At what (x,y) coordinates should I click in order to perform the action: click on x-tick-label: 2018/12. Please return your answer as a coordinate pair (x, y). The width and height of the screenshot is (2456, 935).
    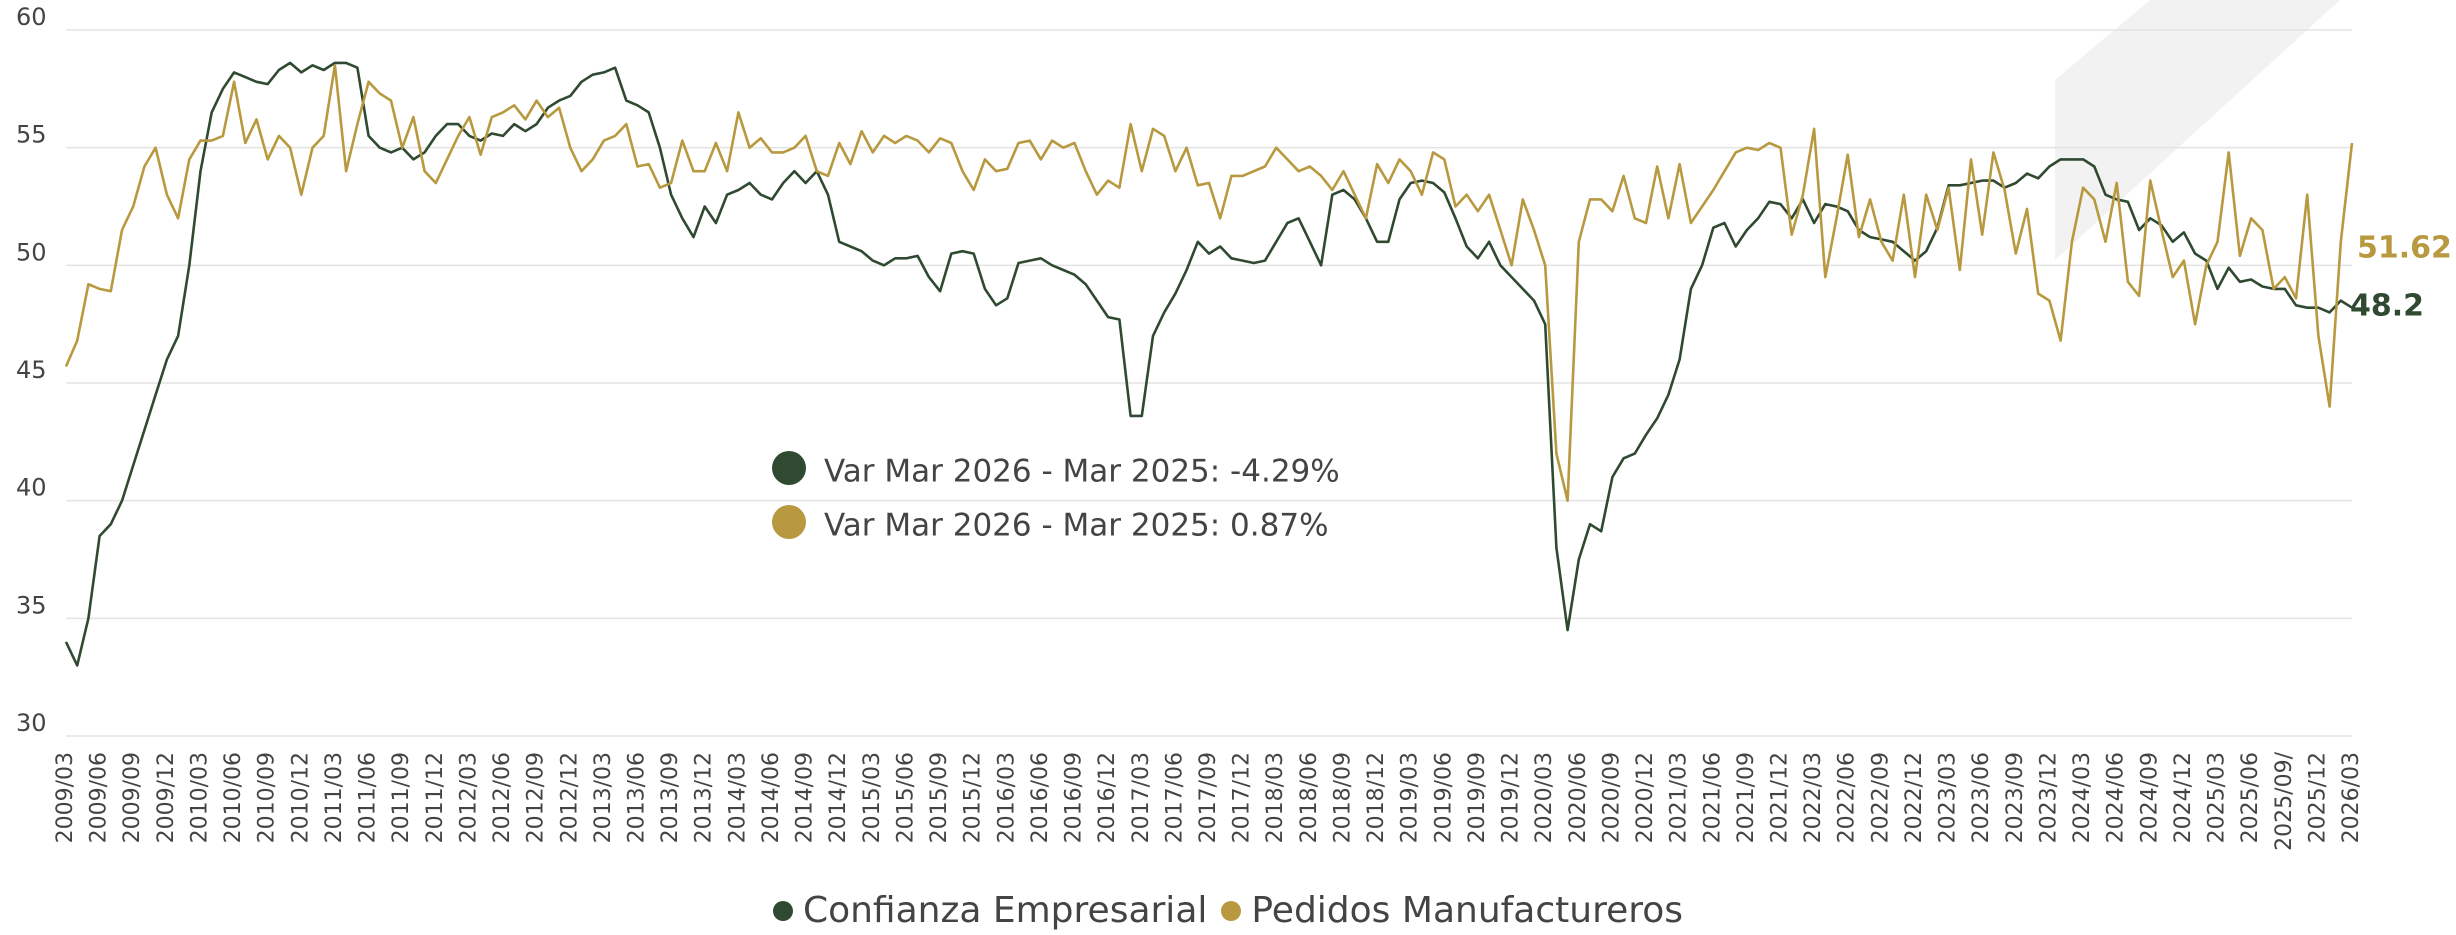
    Looking at the image, I should click on (1376, 797).